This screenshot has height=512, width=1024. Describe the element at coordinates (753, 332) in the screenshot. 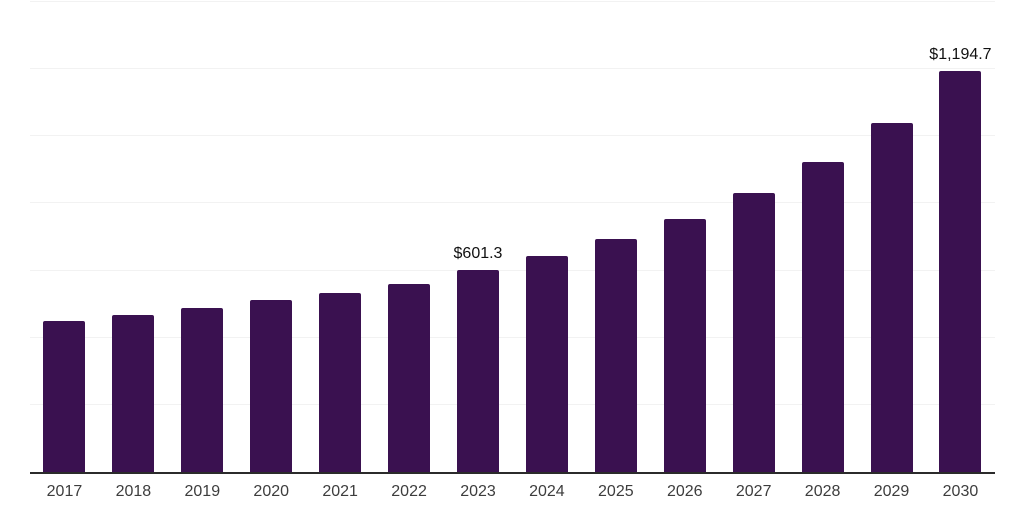

I see `bar-2027` at that location.